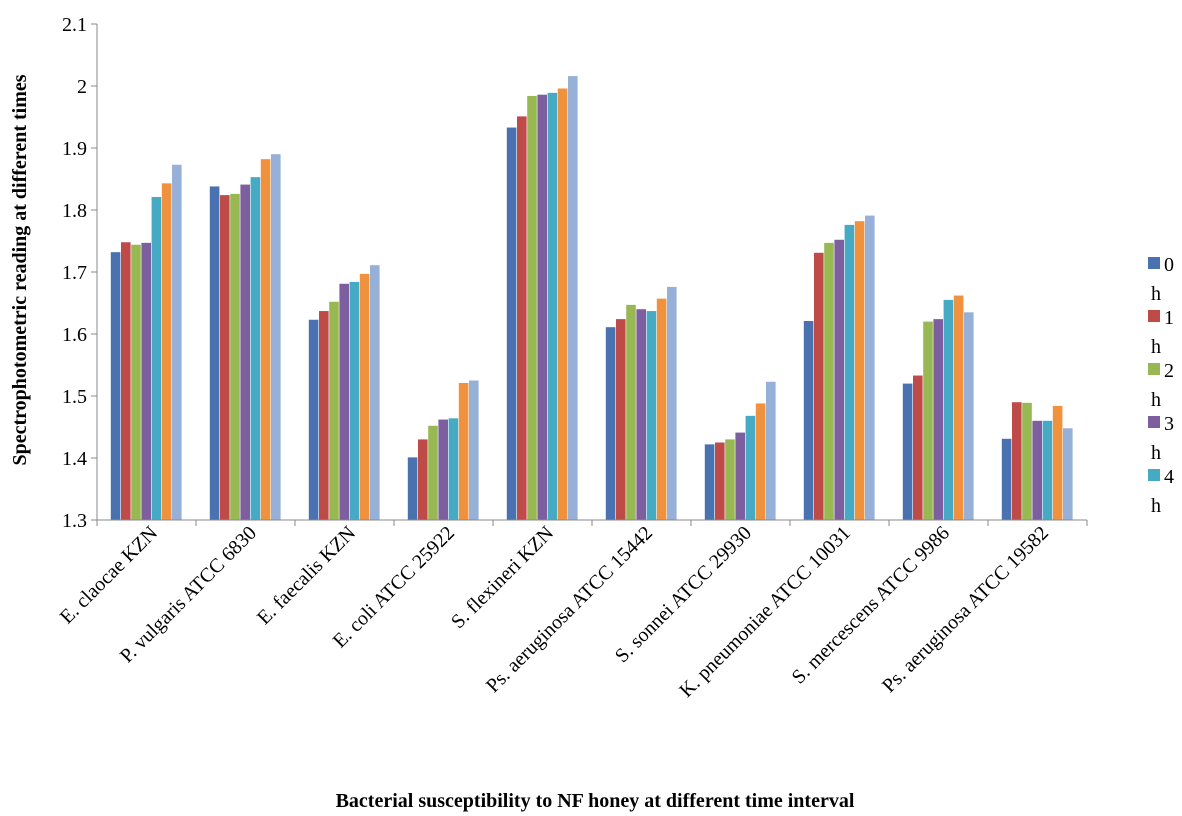  Describe the element at coordinates (306, 575) in the screenshot. I see `x-category-label: E. faecalis KZN` at that location.